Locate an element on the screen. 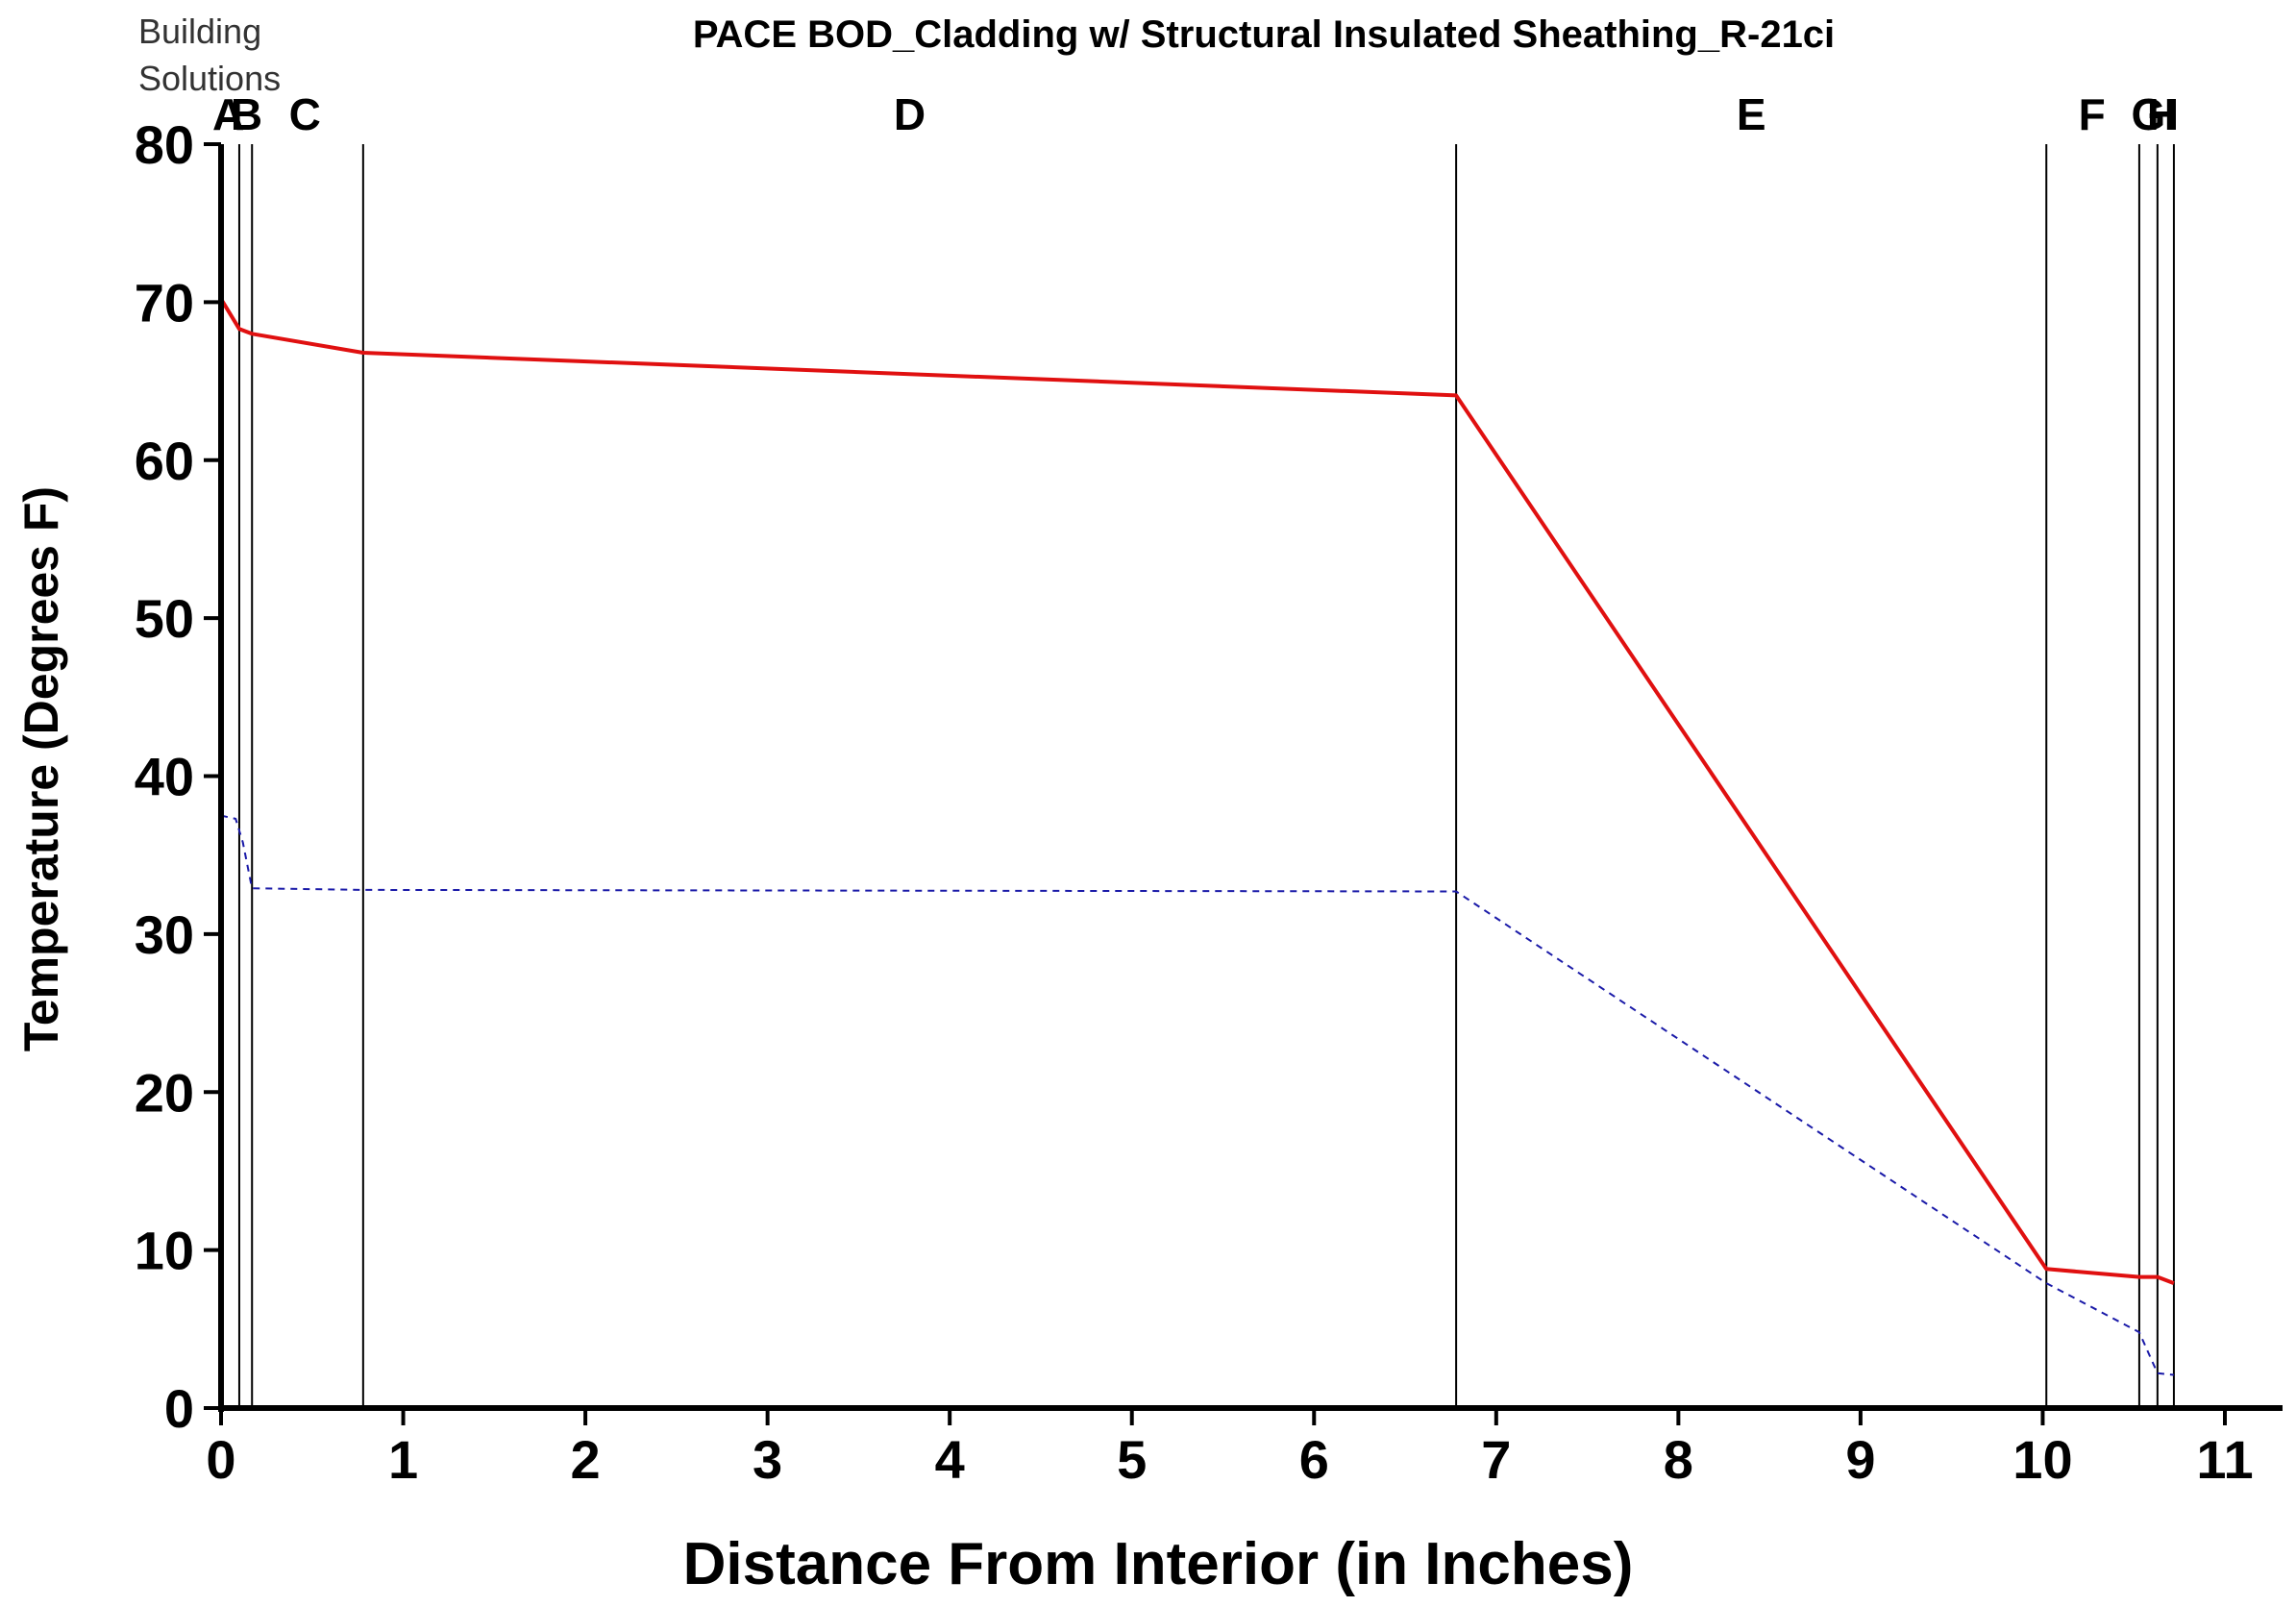  x-tick-label-6: 6 is located at coordinates (1314, 1459).